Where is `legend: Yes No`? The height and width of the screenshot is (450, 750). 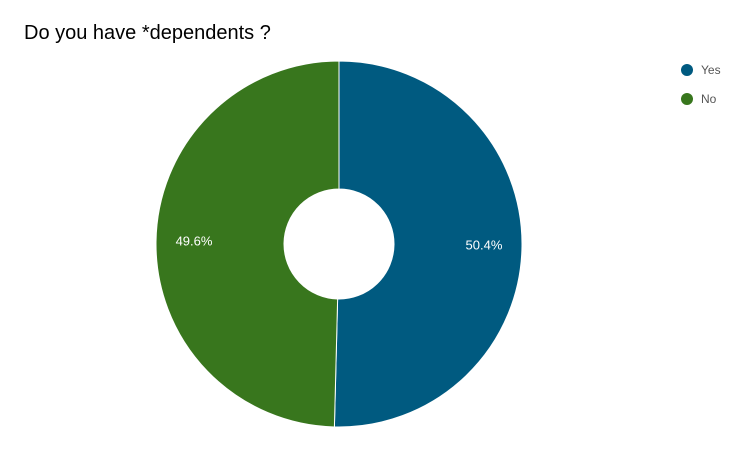 legend: Yes No is located at coordinates (701, 90).